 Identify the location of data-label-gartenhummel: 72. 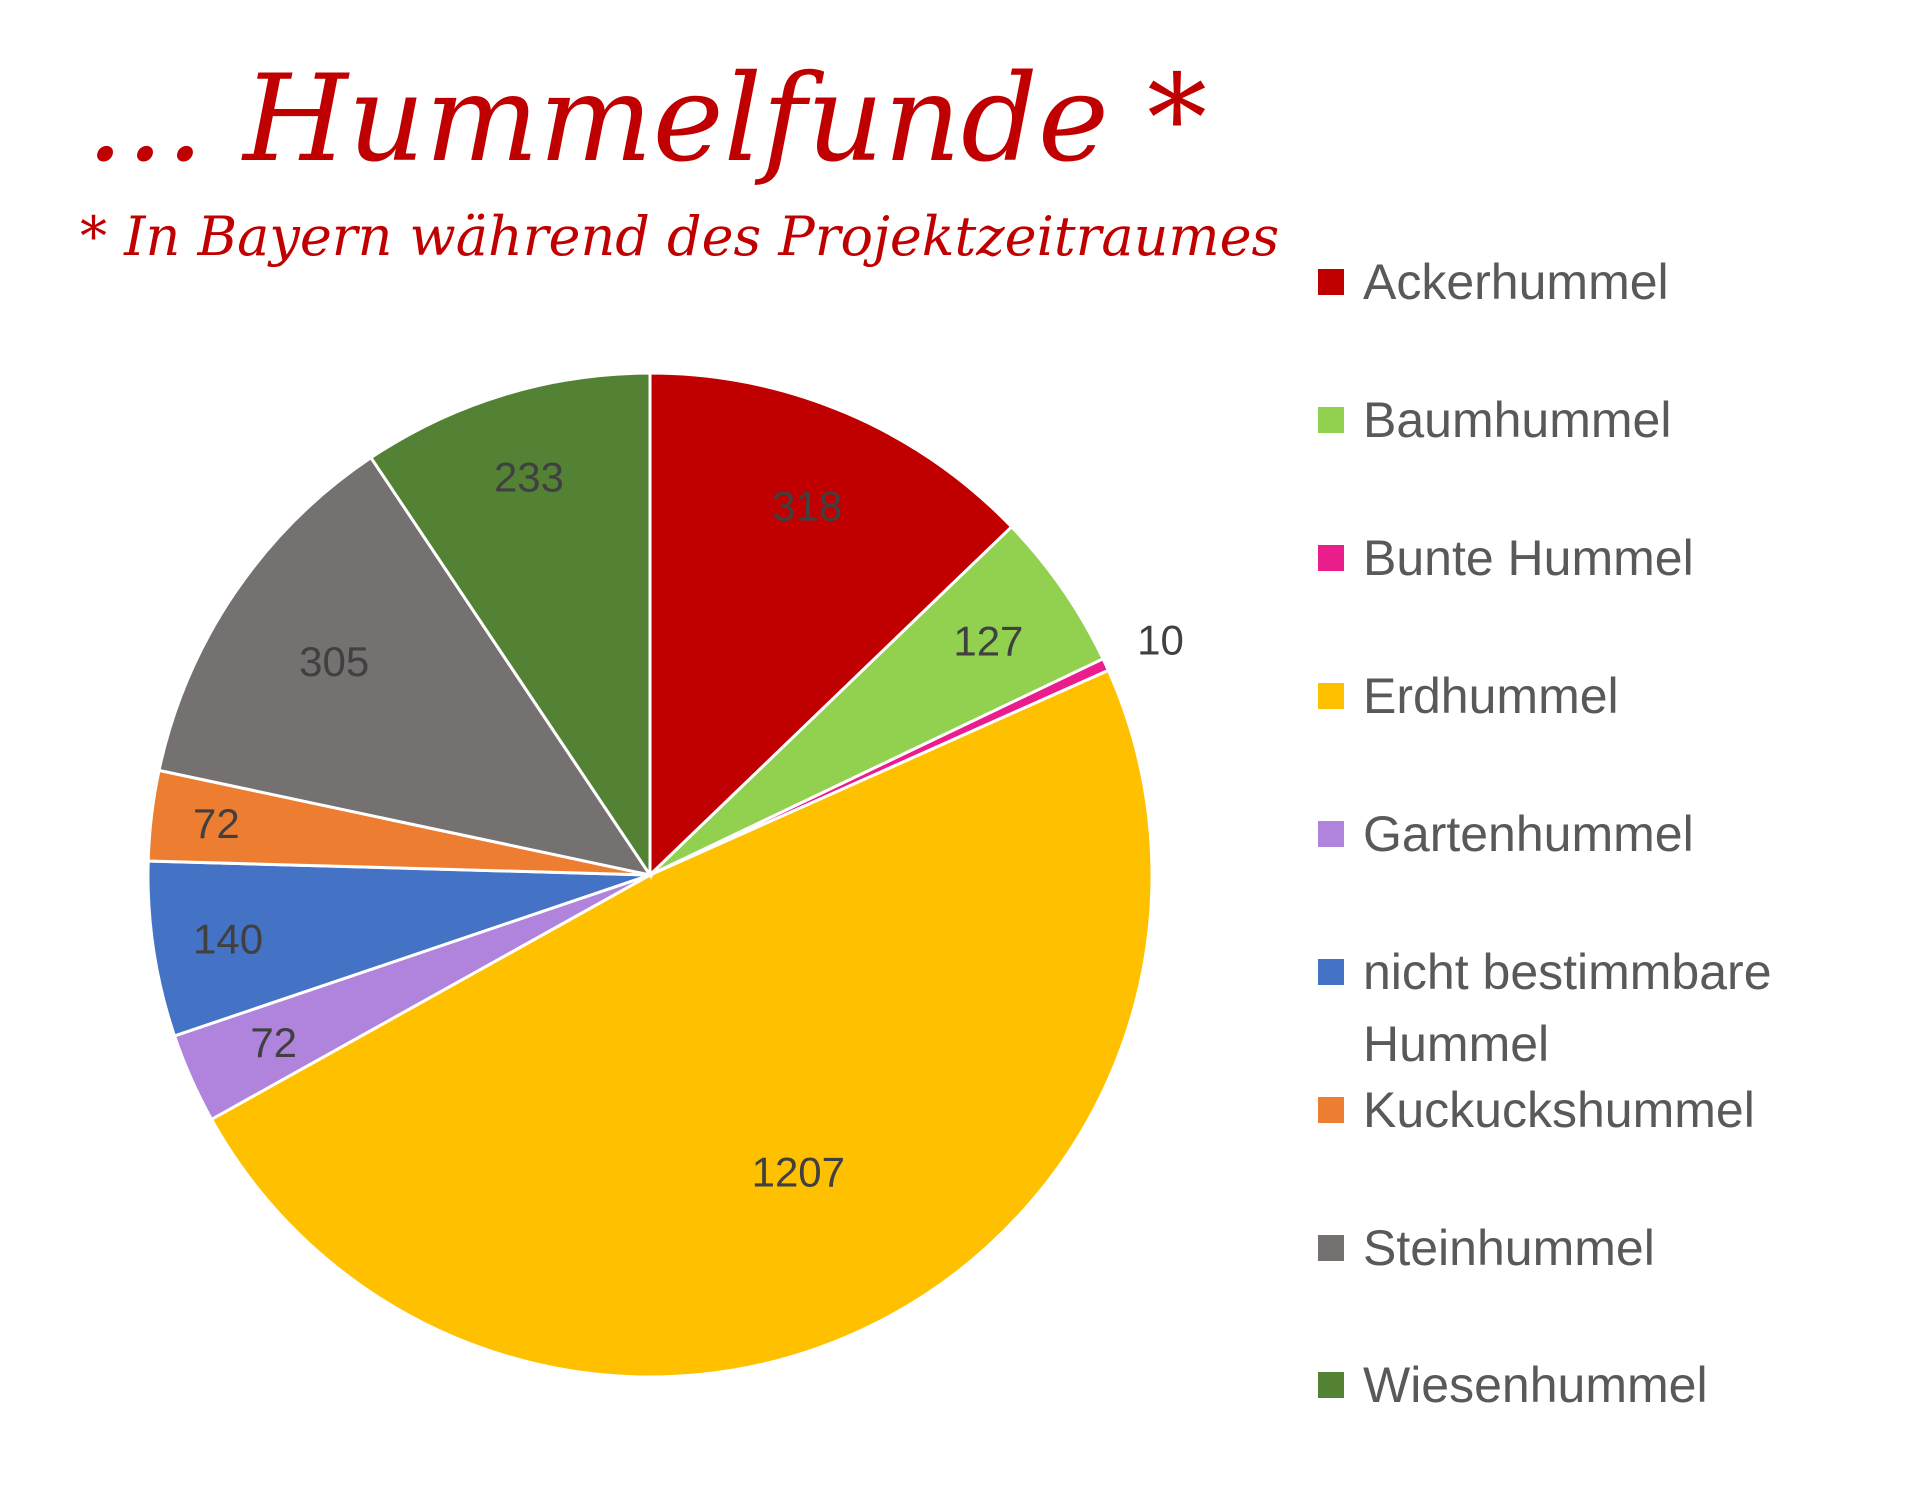
(273, 1042).